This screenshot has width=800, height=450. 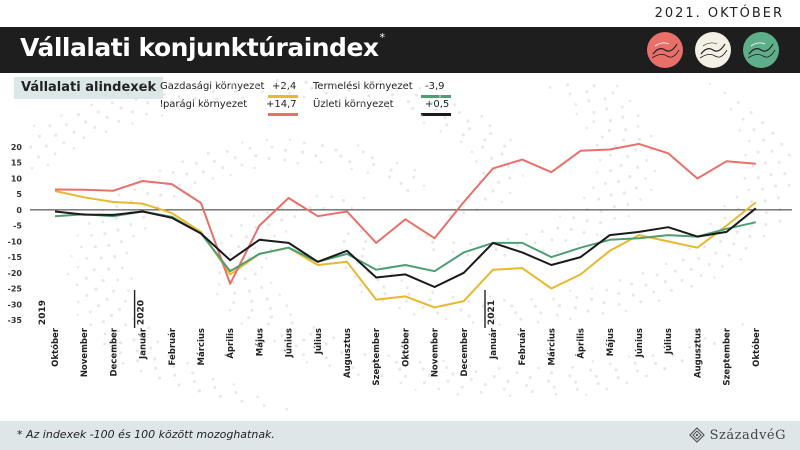 I want to click on y-tick-label: -25, so click(x=15, y=289).